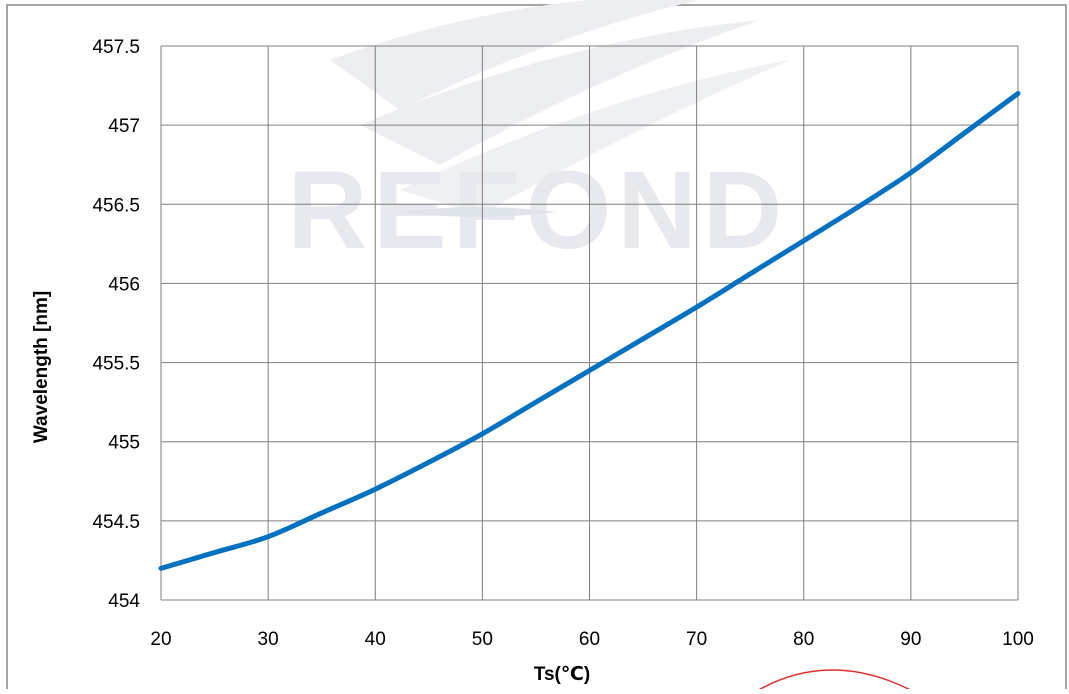 Image resolution: width=1069 pixels, height=694 pixels. Describe the element at coordinates (124, 601) in the screenshot. I see `y-tick-label: 454` at that location.